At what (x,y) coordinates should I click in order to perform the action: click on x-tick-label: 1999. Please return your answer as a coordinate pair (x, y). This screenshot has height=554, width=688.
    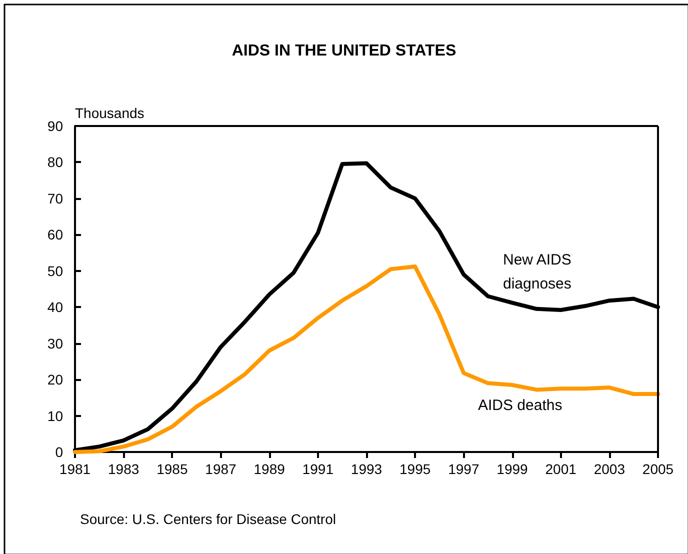
    Looking at the image, I should click on (512, 469).